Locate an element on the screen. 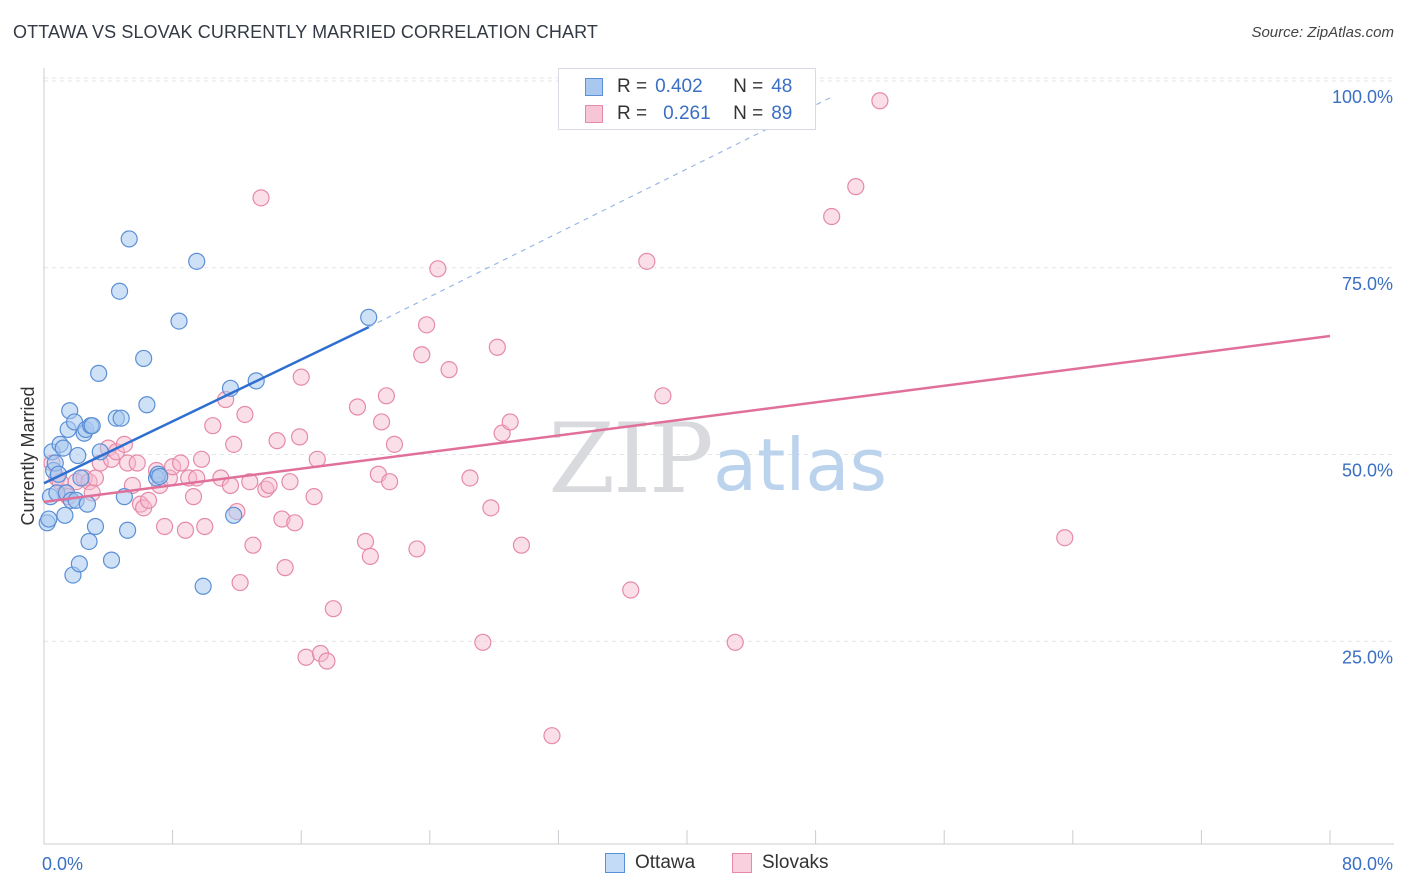 The height and width of the screenshot is (892, 1406). ottawa-legend-icon is located at coordinates (615, 863).